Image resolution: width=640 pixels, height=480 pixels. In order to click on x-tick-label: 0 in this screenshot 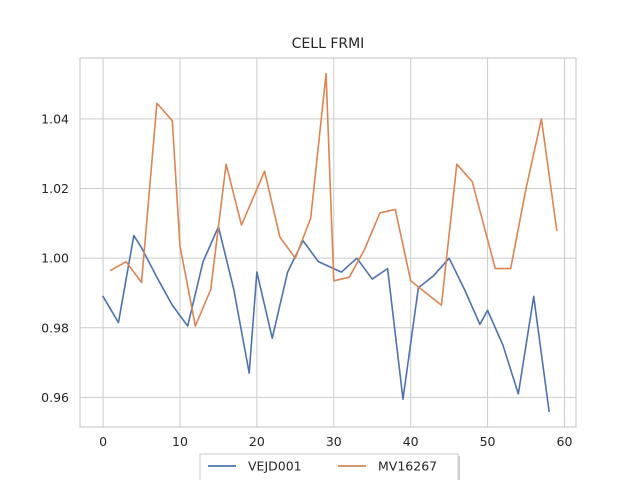, I will do `click(103, 441)`.